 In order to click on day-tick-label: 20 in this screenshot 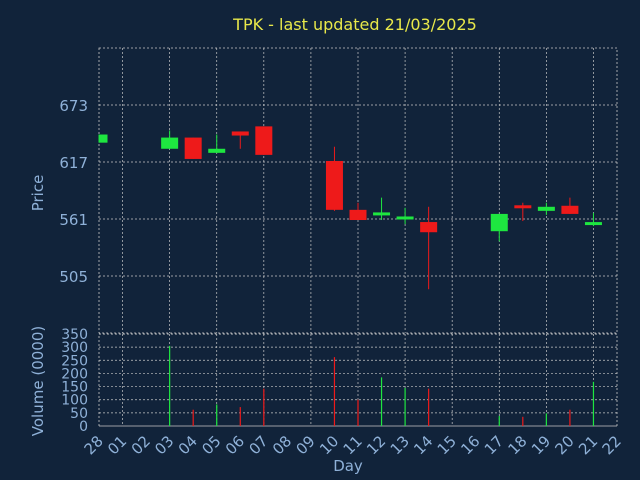, I will do `click(565, 445)`.